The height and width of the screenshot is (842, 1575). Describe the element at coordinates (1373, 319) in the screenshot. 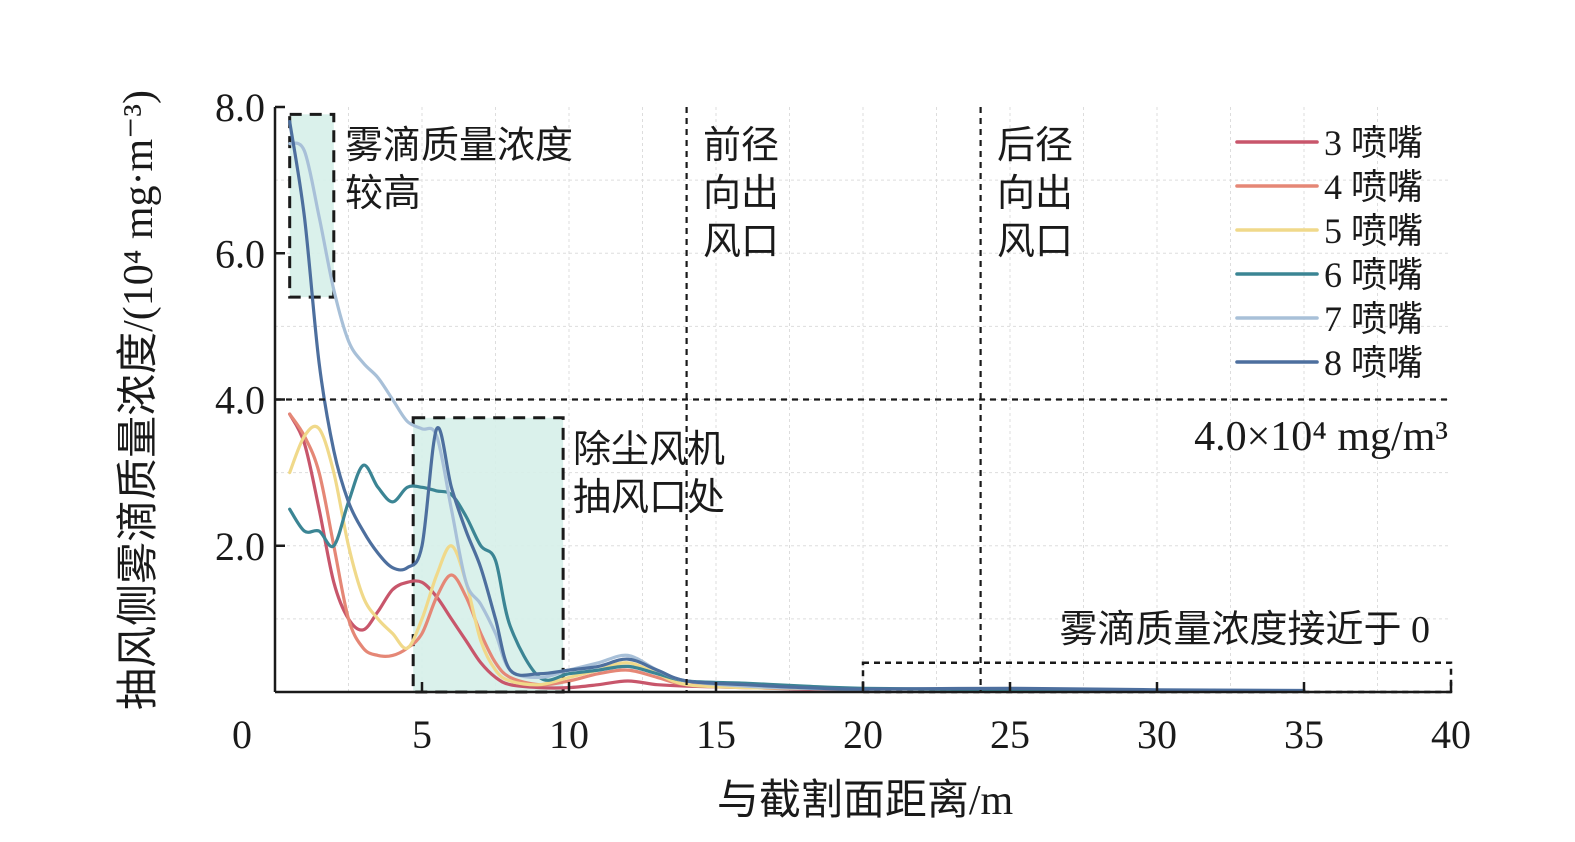

I see `legend-label-5: 7 喷嘴` at that location.